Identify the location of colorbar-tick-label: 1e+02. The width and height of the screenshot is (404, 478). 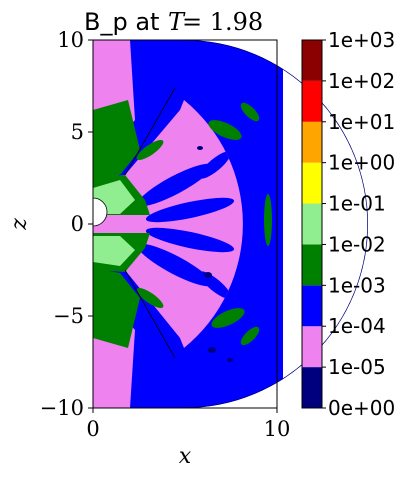
(361, 81).